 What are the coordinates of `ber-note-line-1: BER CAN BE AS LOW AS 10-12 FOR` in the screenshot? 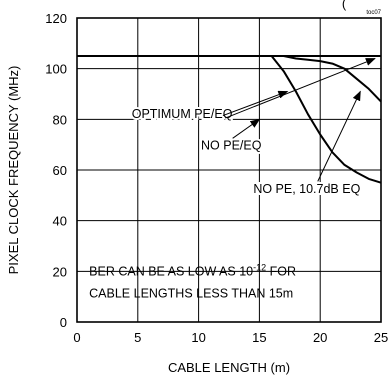 It's located at (192, 270).